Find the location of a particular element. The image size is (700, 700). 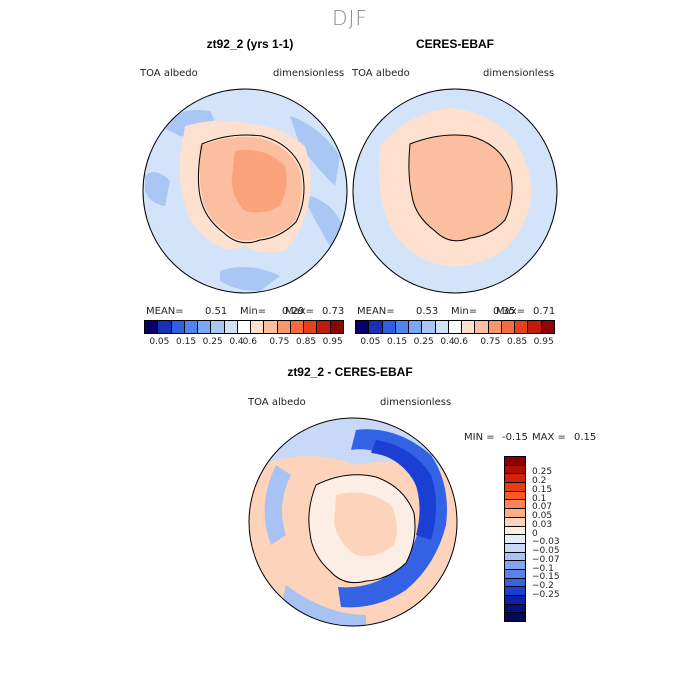

diff-colorbar-tick-label: −0.05 is located at coordinates (546, 551).